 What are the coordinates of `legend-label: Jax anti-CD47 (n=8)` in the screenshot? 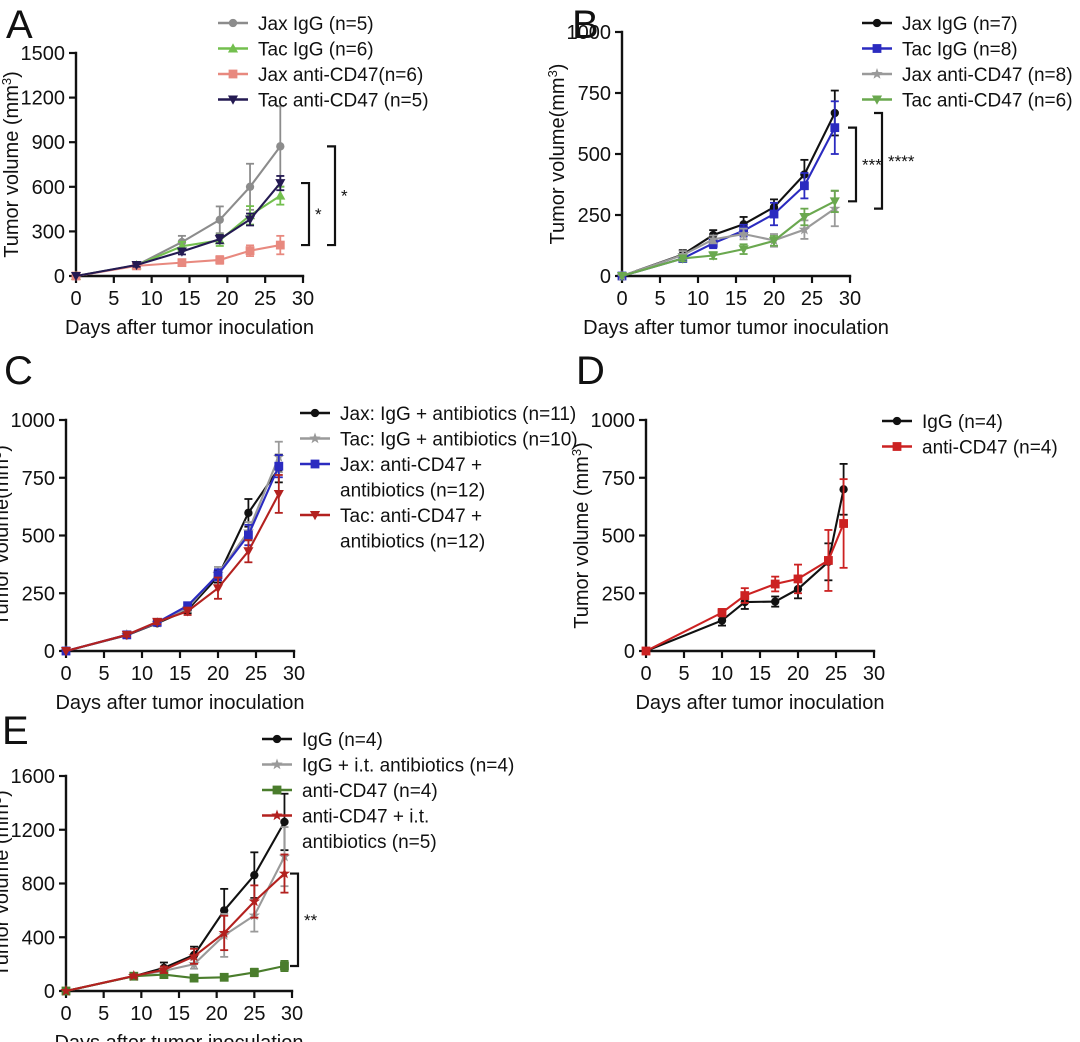 It's located at (987, 75).